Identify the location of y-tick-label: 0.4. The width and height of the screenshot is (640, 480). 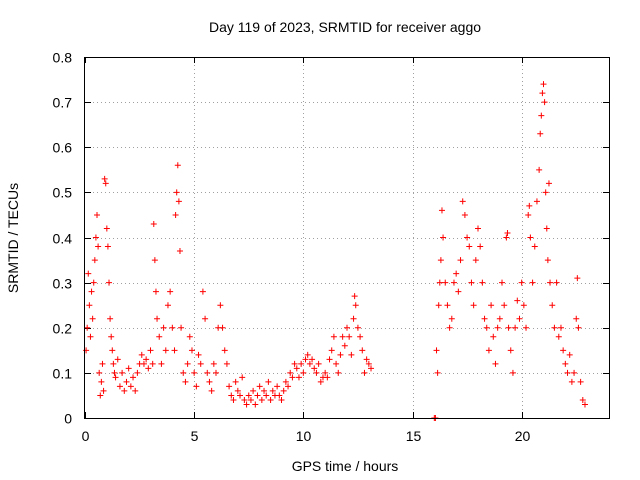
(63, 239).